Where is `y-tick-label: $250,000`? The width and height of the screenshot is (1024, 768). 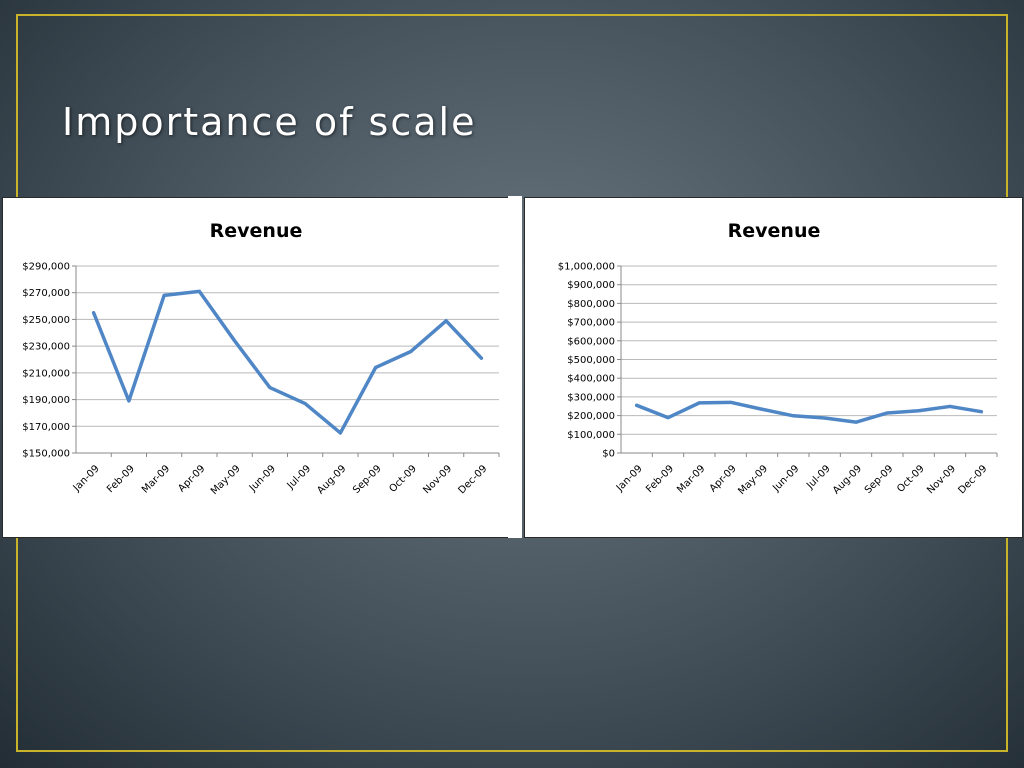 y-tick-label: $250,000 is located at coordinates (46, 320).